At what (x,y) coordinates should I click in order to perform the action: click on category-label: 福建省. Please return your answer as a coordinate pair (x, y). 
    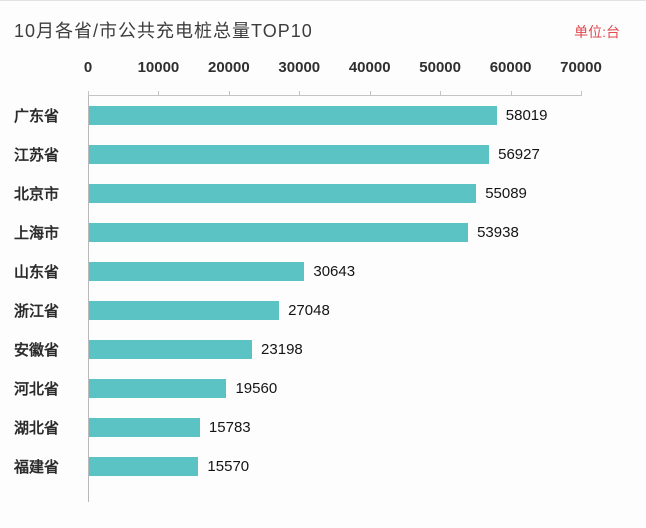
    Looking at the image, I should click on (37, 467).